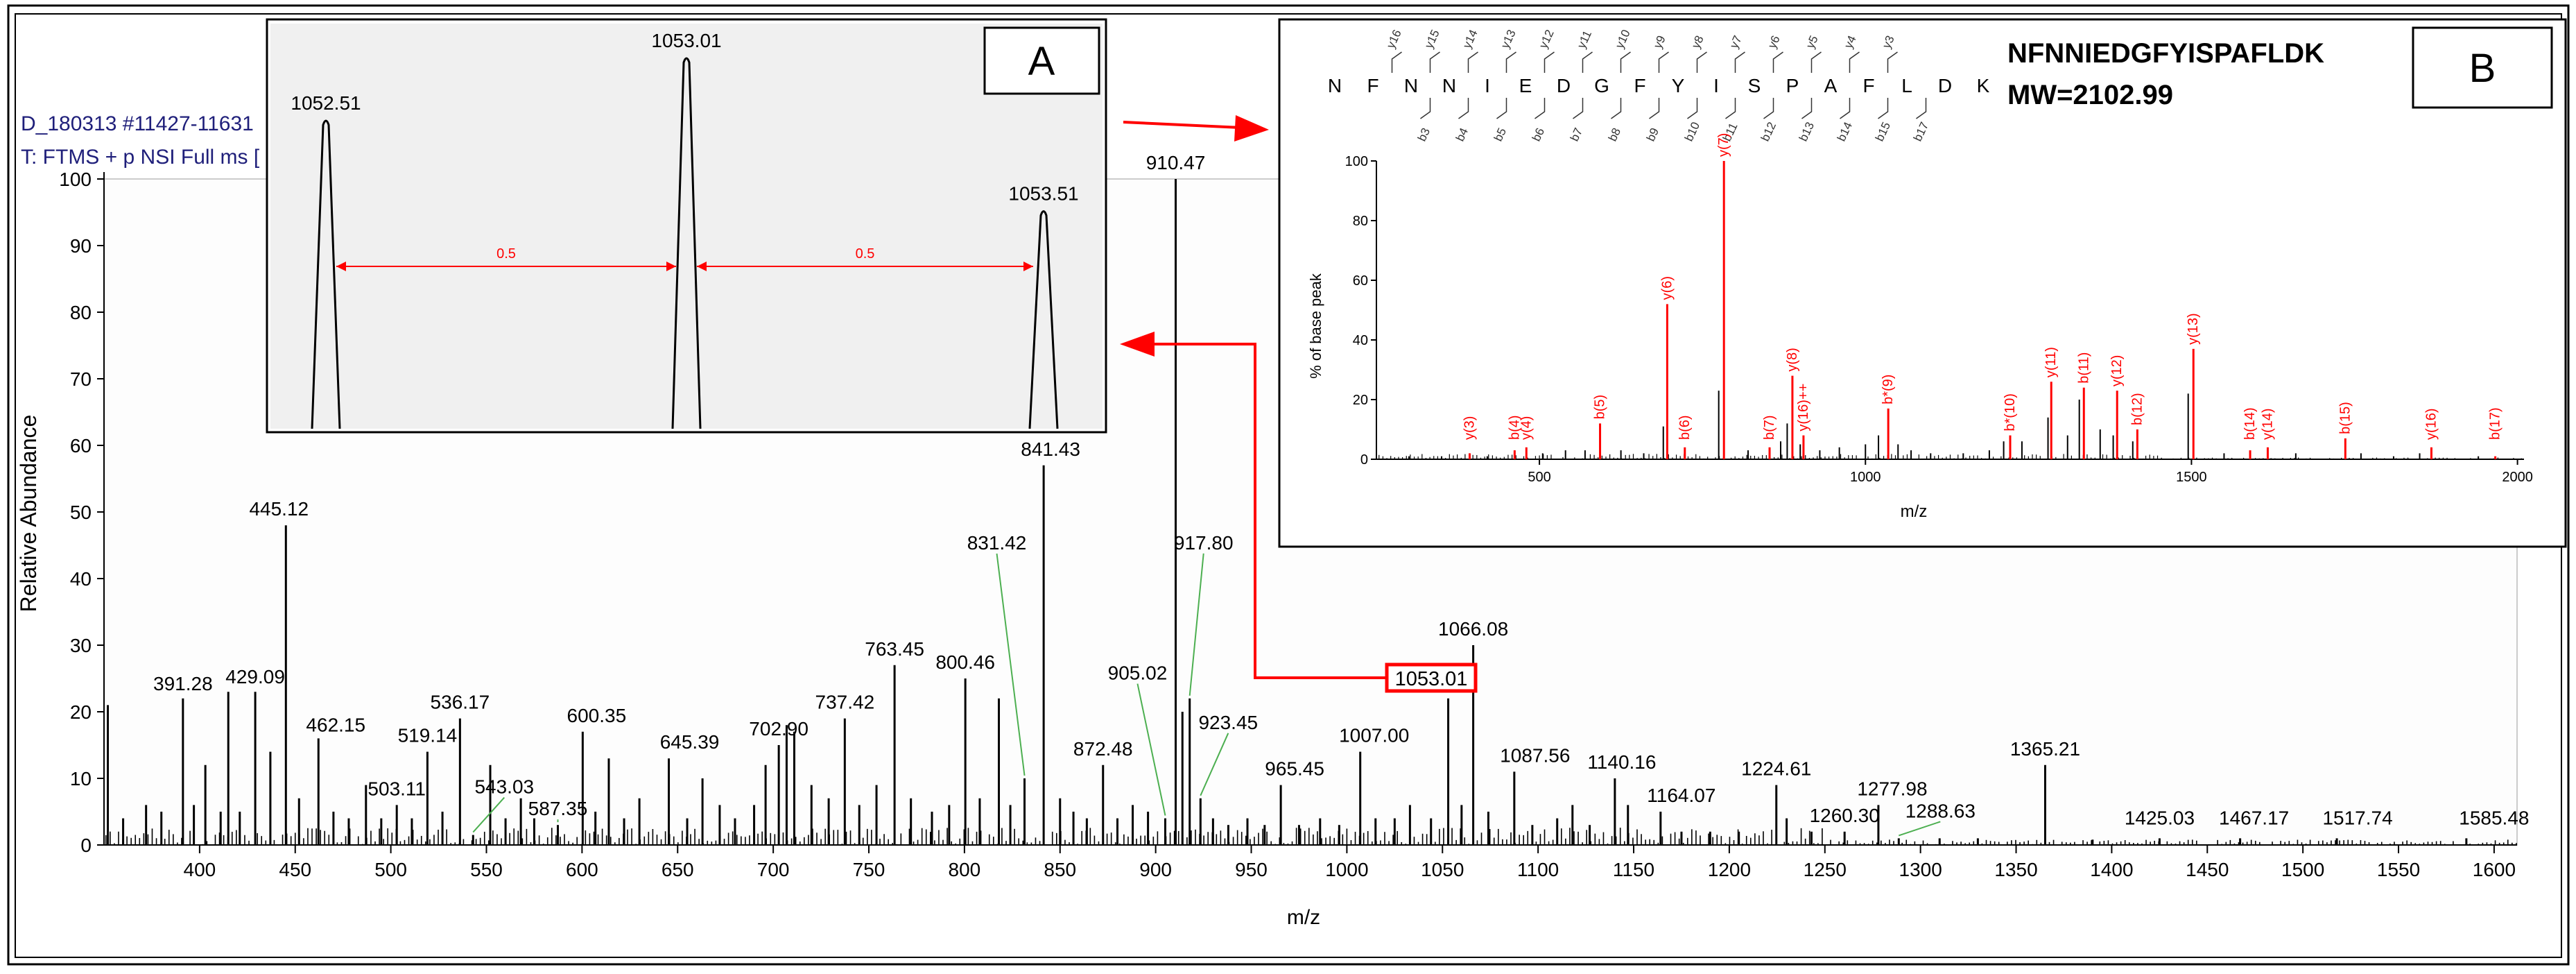 The height and width of the screenshot is (974, 2576). What do you see at coordinates (779, 729) in the screenshot?
I see `main-peak-label: 702.90` at bounding box center [779, 729].